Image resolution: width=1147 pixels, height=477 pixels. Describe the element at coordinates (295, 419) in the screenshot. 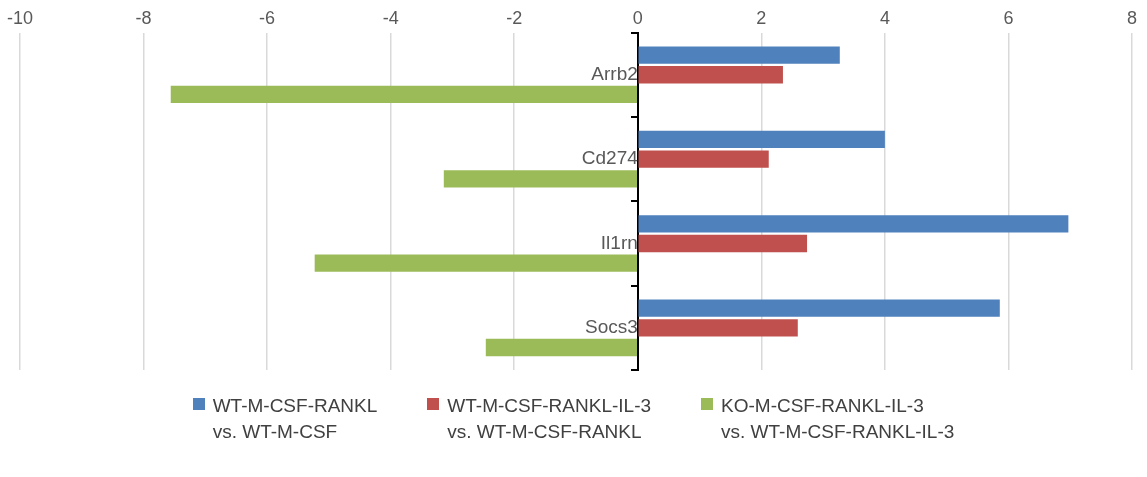

I see `legend-label: WT-M-CSF-RANKL vs. WT-M-CSF` at that location.